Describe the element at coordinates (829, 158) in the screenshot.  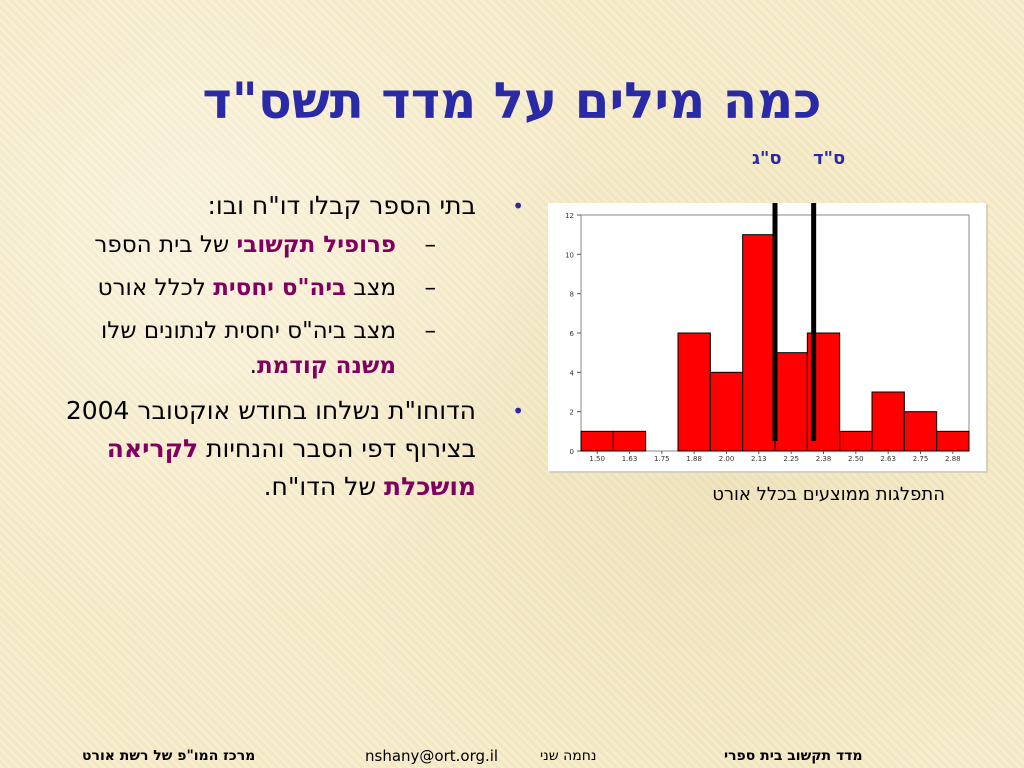
I see `marker-label-curr: ס"ד` at that location.